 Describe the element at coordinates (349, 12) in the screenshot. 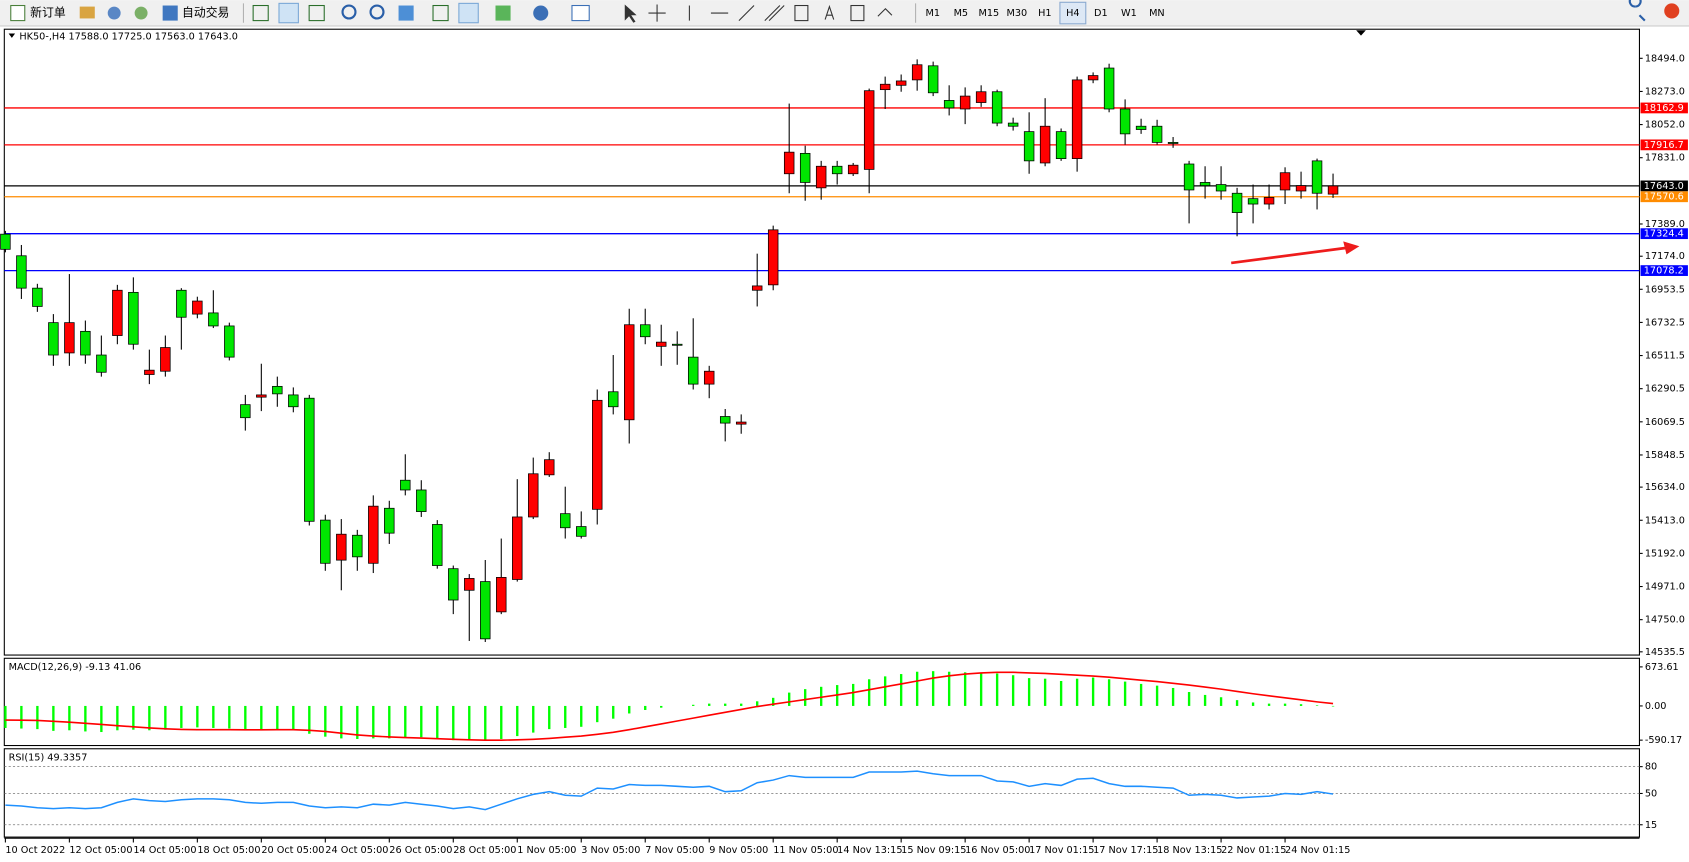

I see `zoom-in-icon` at that location.